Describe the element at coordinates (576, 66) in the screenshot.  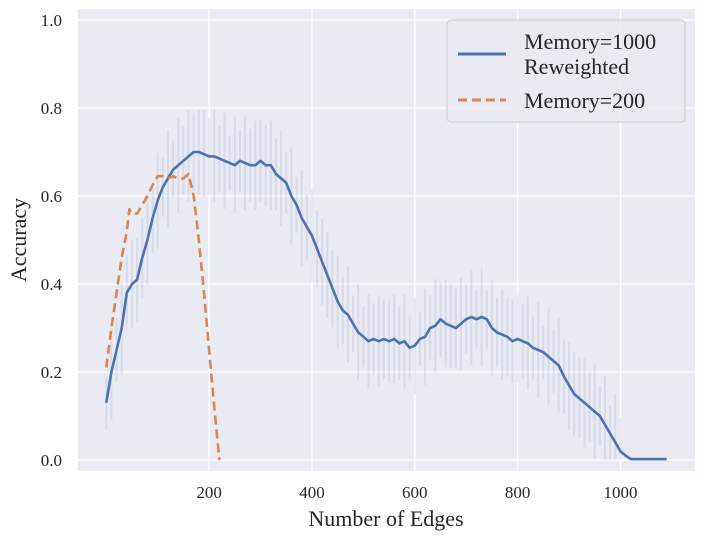
I see `legend-label-reweighted: Reweighted` at that location.